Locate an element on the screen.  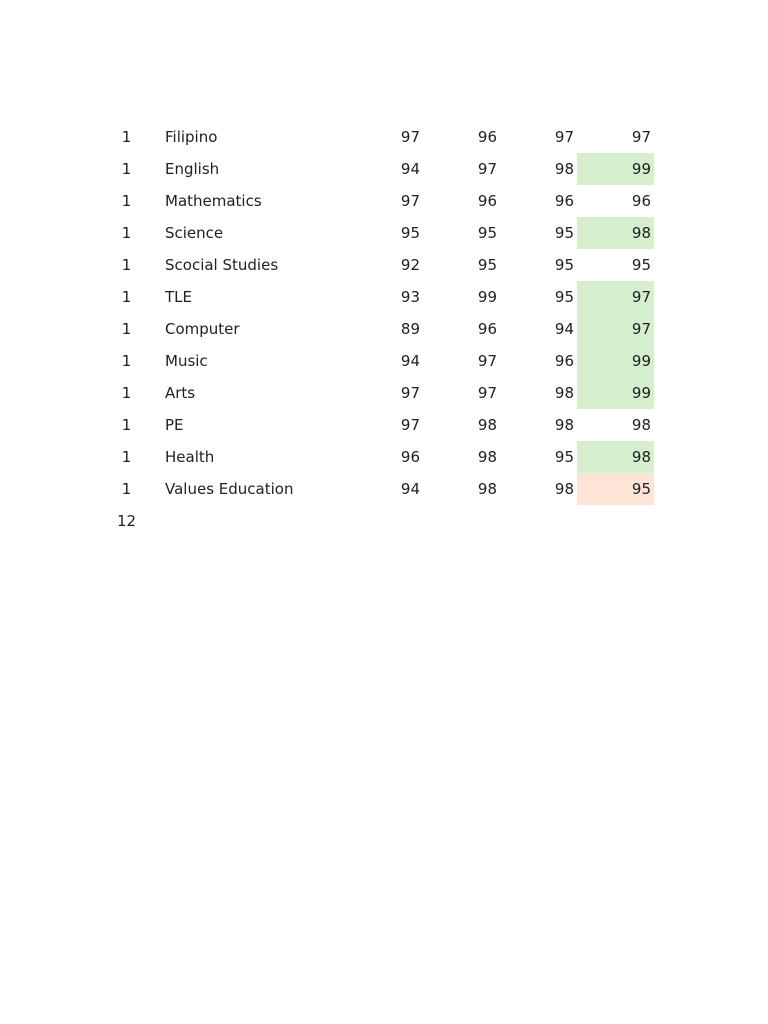
q4-grade-cell: 96 is located at coordinates (641, 201).